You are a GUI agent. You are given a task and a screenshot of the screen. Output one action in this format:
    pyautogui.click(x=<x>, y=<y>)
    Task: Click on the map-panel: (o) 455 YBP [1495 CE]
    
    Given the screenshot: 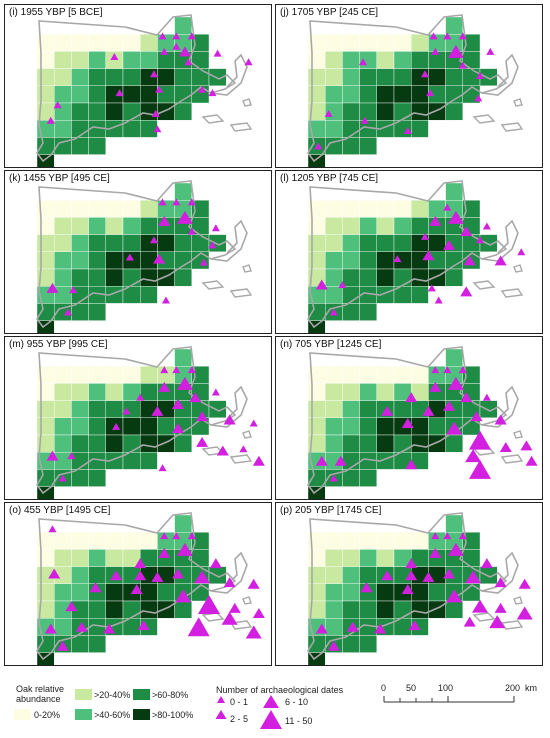 What is the action you would take?
    pyautogui.click(x=138, y=584)
    